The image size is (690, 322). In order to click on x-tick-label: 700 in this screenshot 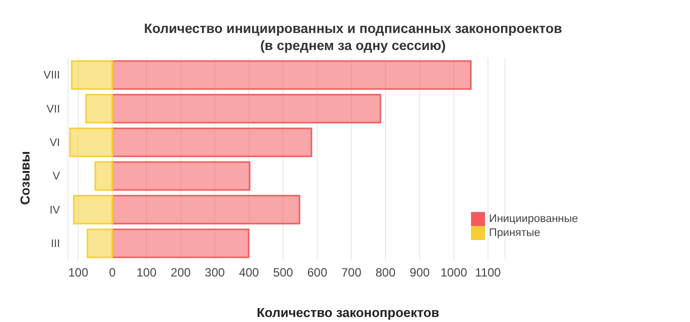, I will do `click(351, 273)`.